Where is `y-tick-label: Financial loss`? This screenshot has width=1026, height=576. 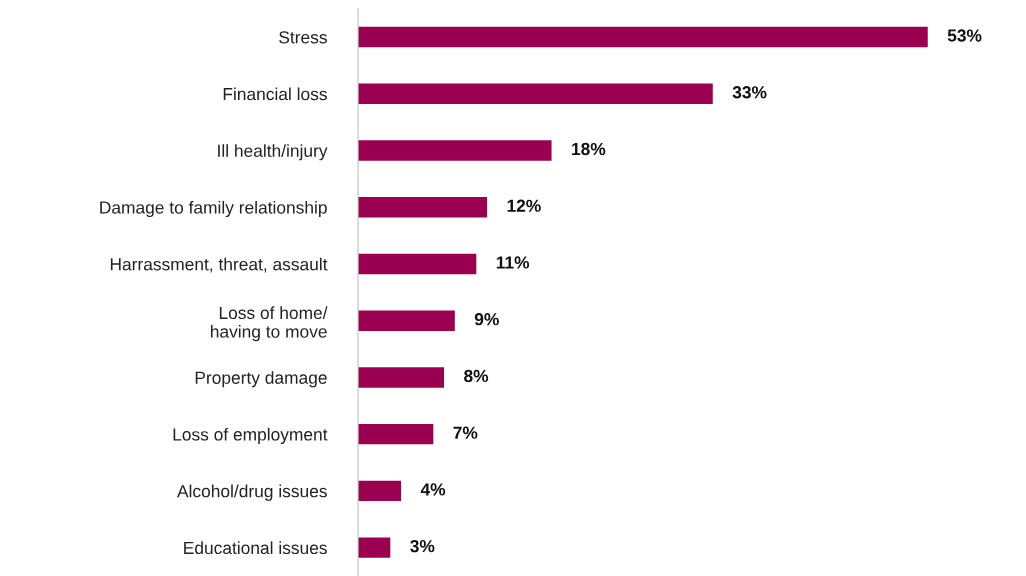 y-tick-label: Financial loss is located at coordinates (275, 94).